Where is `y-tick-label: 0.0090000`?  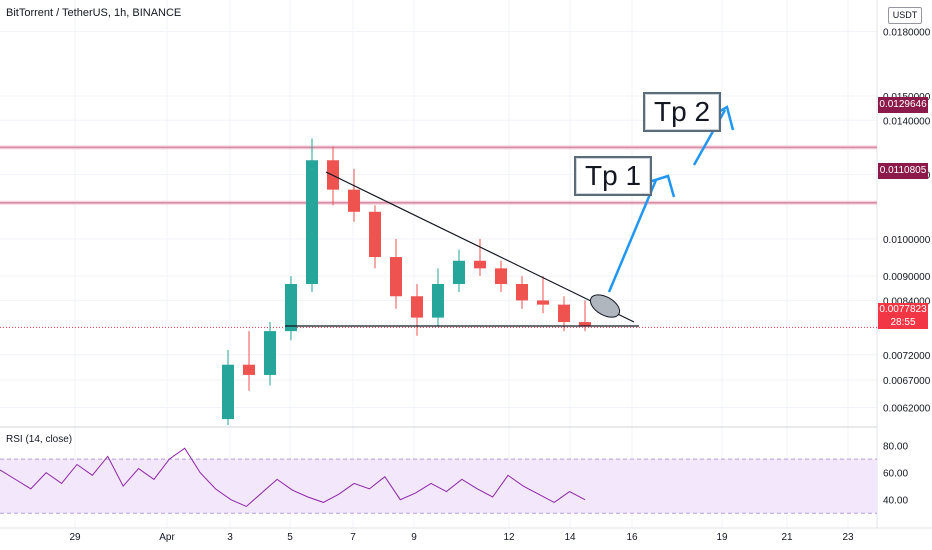
y-tick-label: 0.0090000 is located at coordinates (907, 277).